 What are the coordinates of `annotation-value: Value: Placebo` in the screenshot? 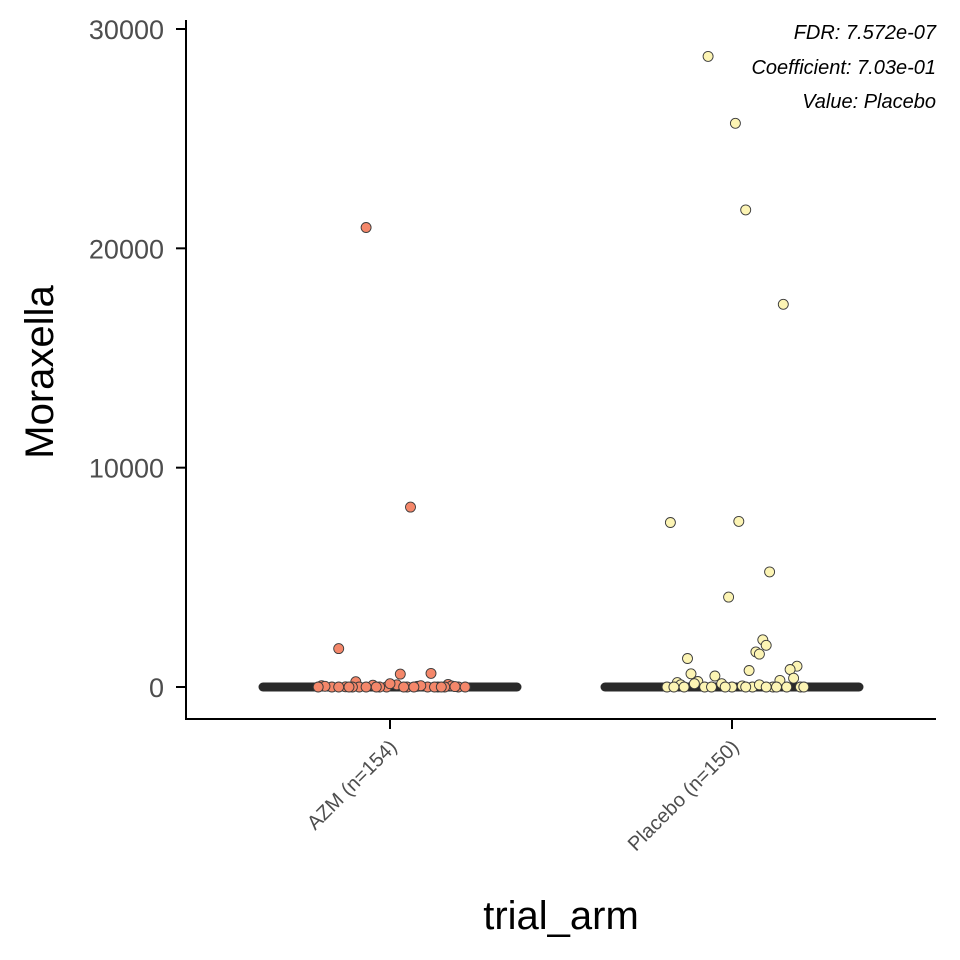 It's located at (869, 102).